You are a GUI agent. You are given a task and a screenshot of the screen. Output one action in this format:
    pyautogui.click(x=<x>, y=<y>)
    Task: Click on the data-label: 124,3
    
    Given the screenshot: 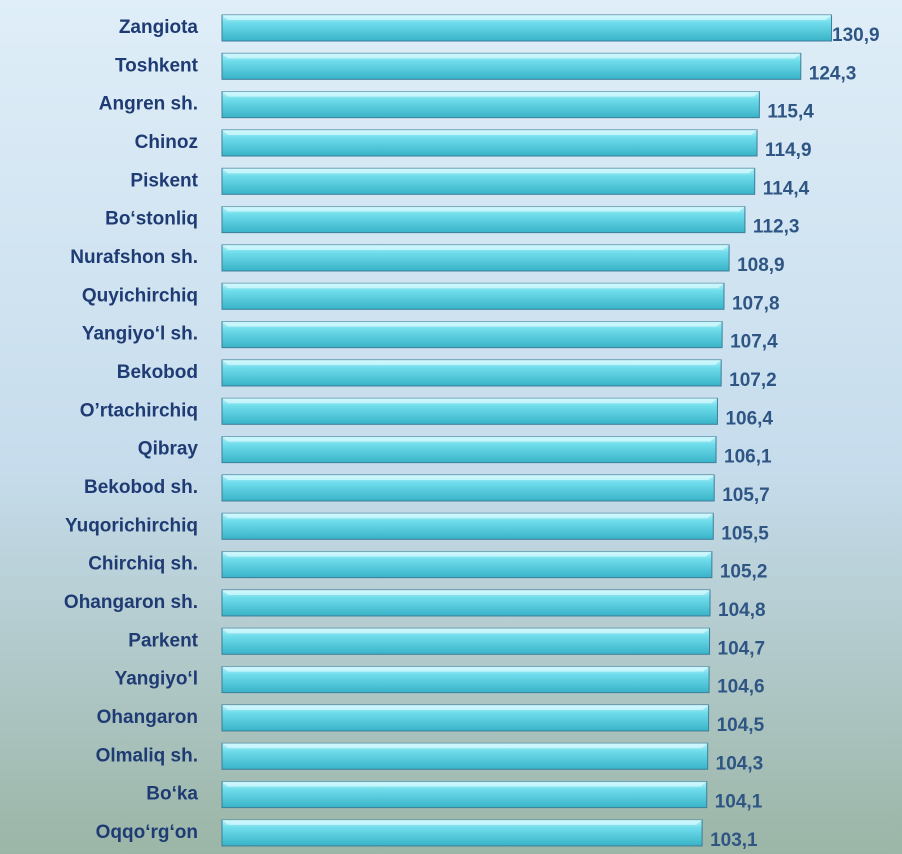 What is the action you would take?
    pyautogui.click(x=833, y=73)
    